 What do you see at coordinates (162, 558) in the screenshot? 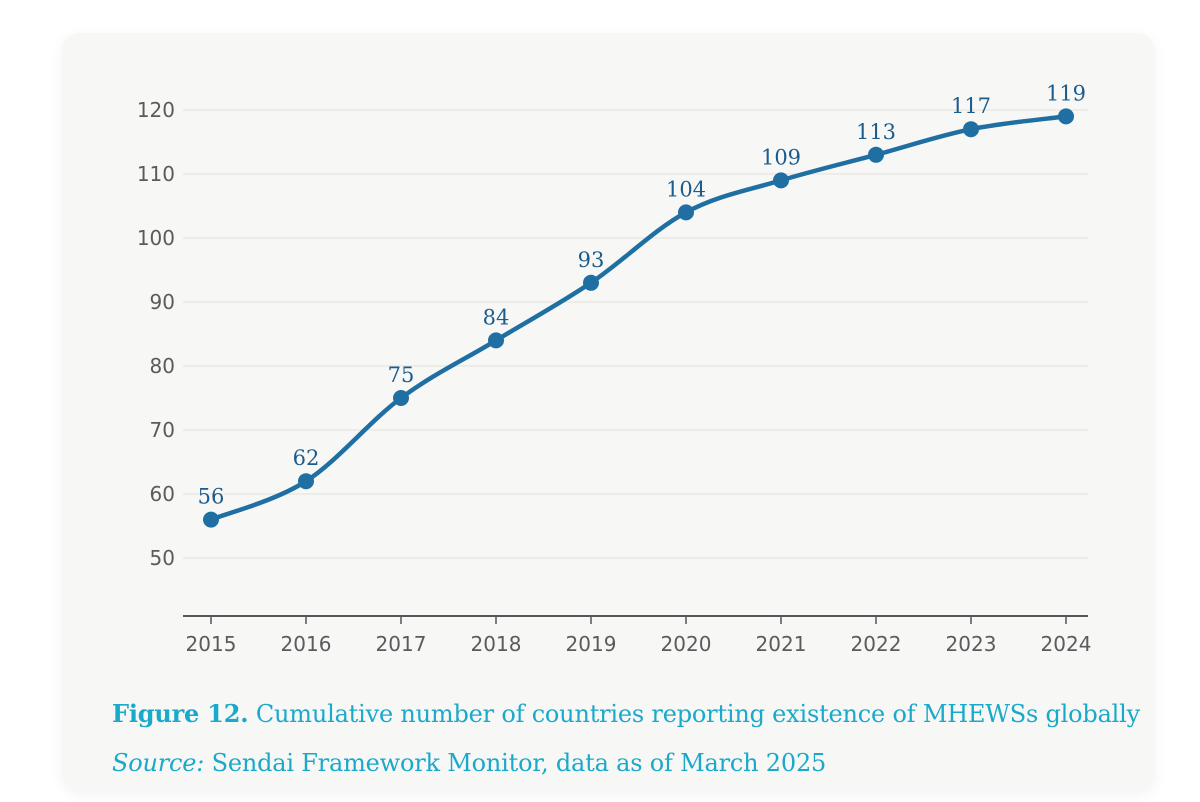
I see `y-tick-label: 50` at bounding box center [162, 558].